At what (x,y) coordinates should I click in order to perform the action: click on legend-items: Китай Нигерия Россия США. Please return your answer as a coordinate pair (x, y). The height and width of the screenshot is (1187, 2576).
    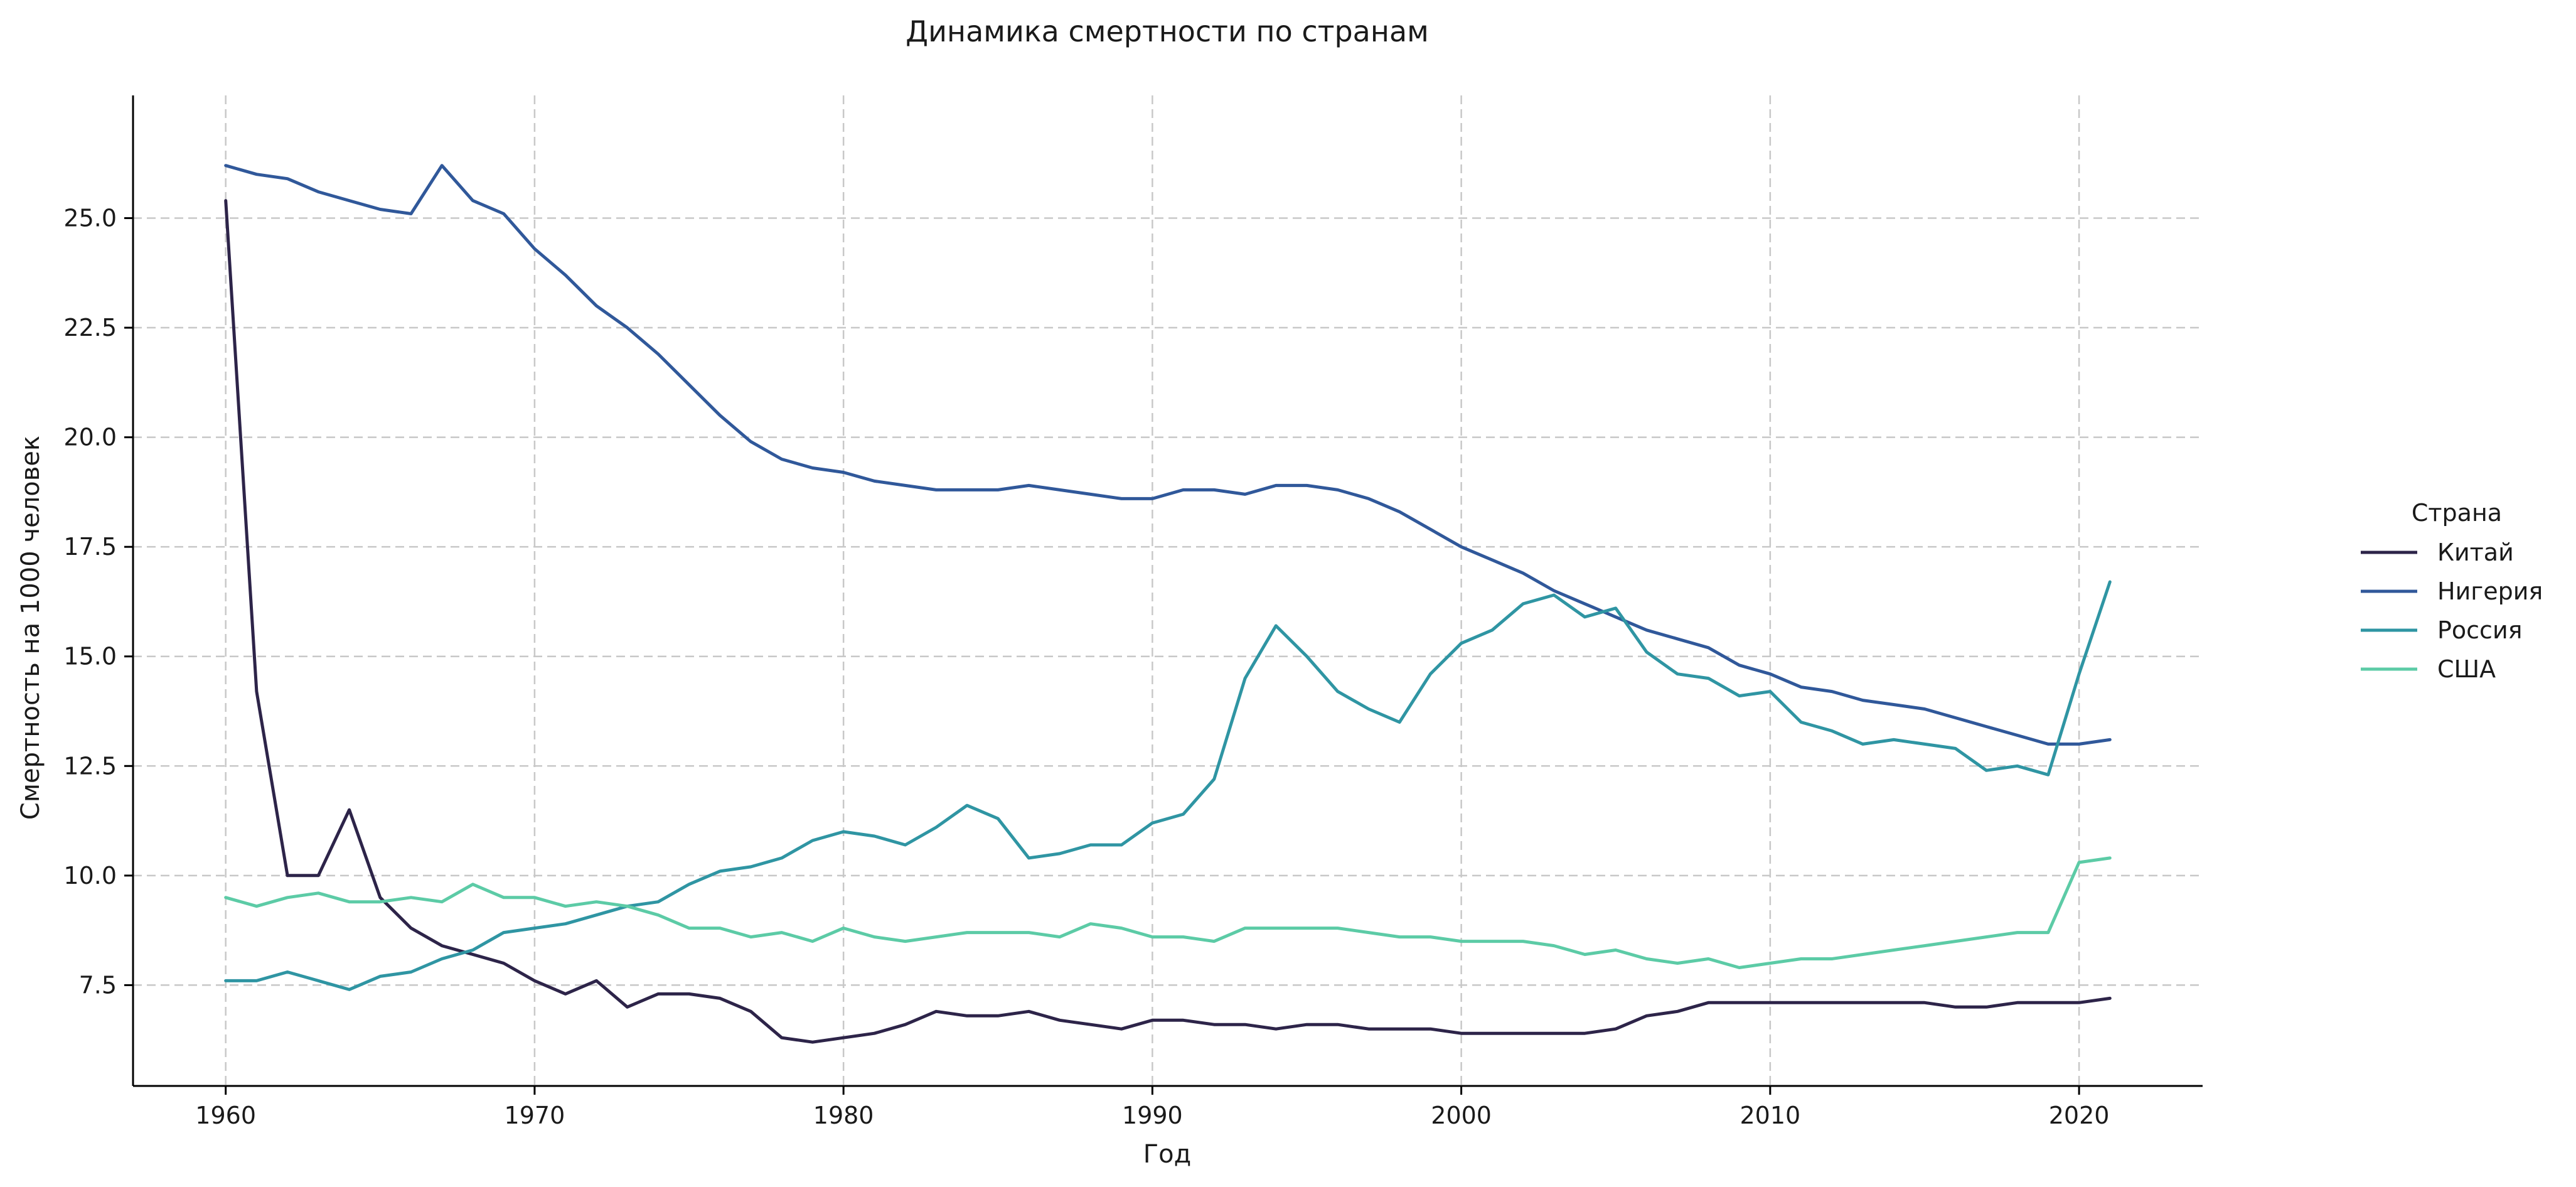
    Looking at the image, I should click on (2452, 611).